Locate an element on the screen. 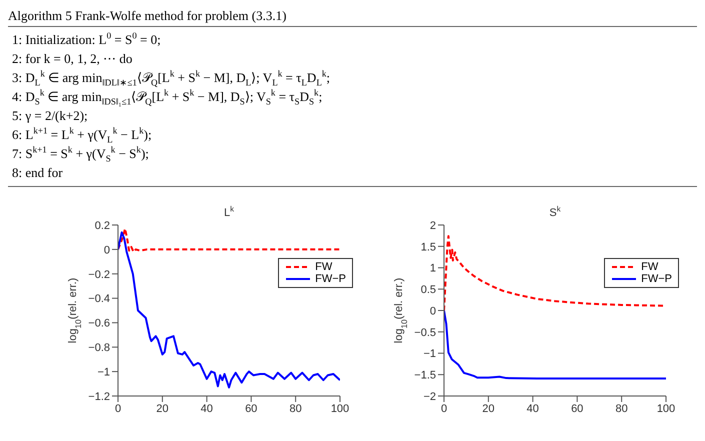  y-tick-label: 2 is located at coordinates (433, 226).